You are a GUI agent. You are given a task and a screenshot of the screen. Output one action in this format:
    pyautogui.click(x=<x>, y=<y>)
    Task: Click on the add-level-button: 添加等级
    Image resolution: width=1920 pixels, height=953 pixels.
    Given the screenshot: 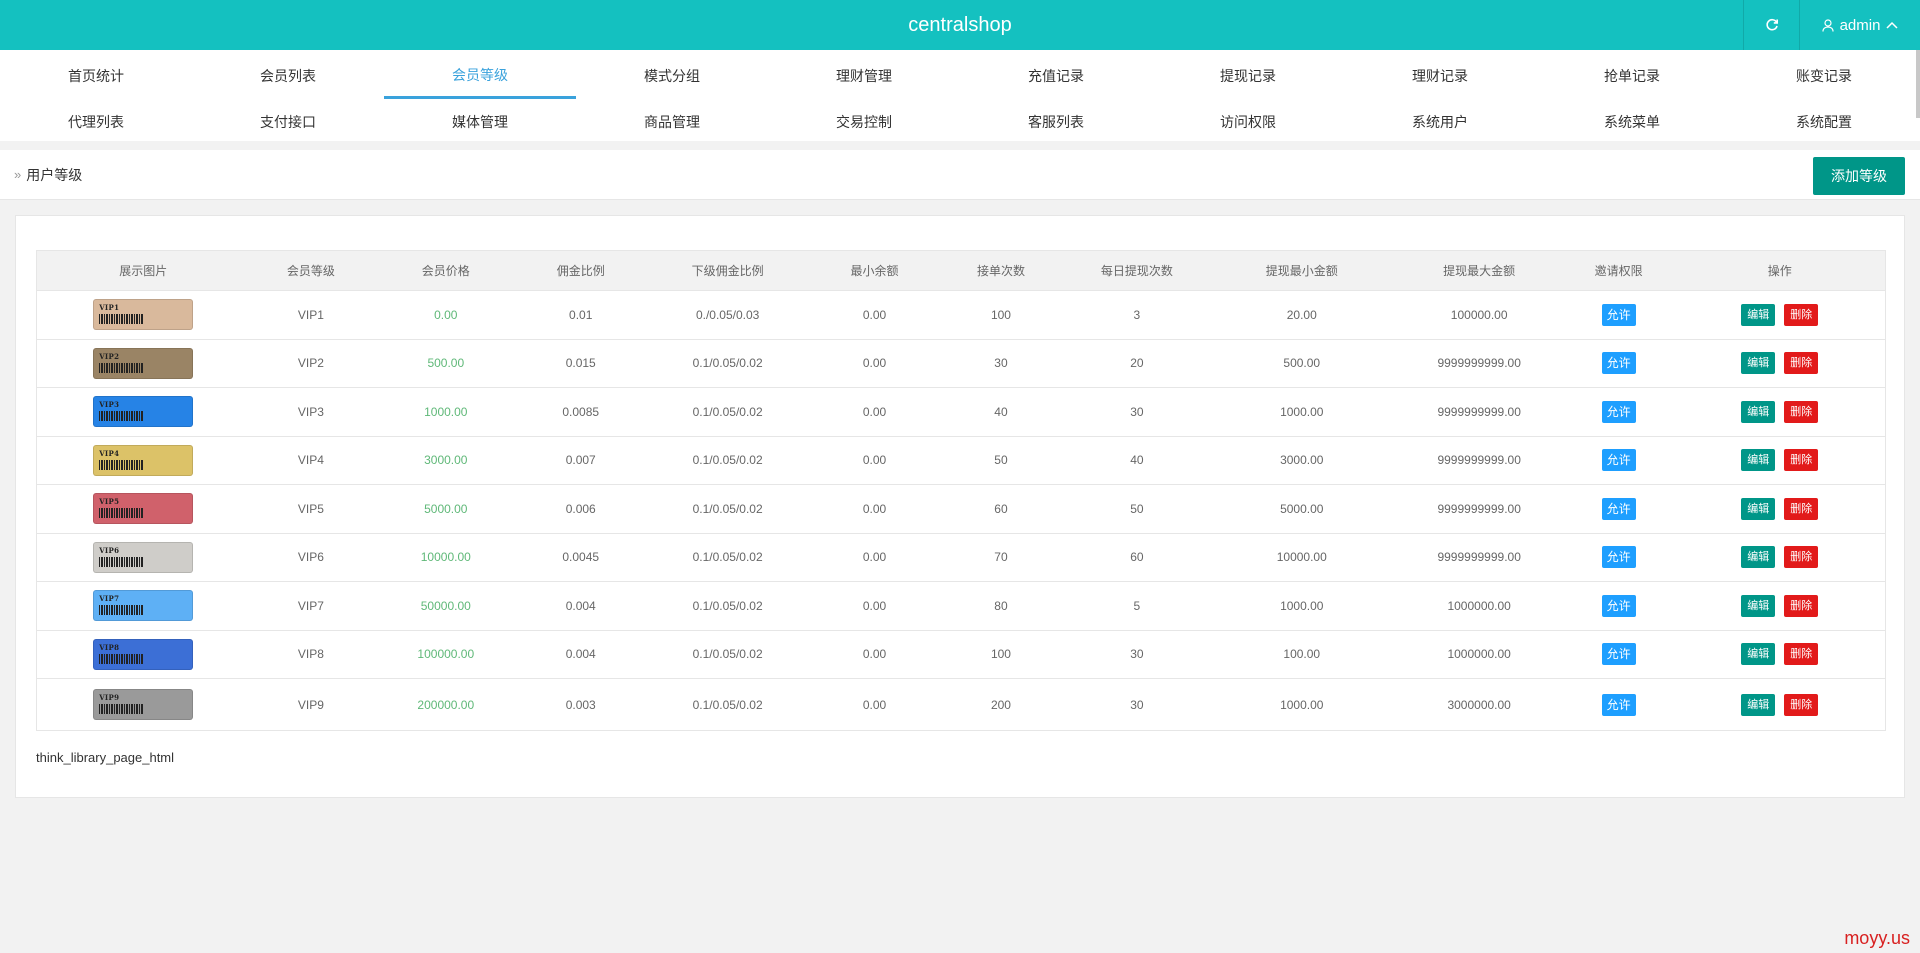 What is the action you would take?
    pyautogui.click(x=1859, y=176)
    